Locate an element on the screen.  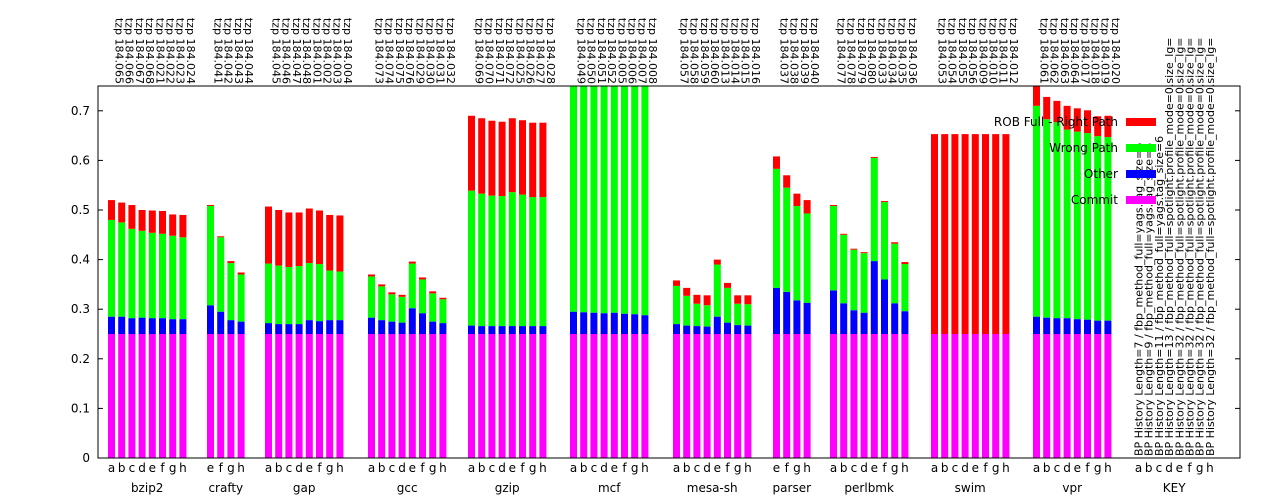
bar-top-label: tzp 184.003 is located at coordinates (337, 51).